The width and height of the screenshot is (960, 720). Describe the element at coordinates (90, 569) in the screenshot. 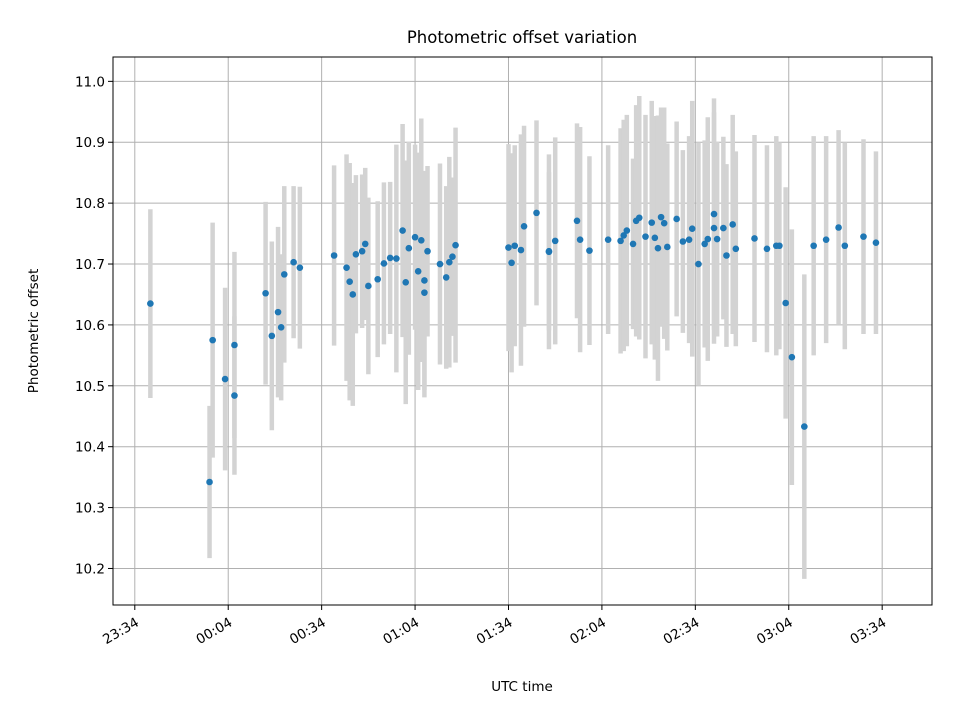

I see `y-tick-label: 10.2` at that location.